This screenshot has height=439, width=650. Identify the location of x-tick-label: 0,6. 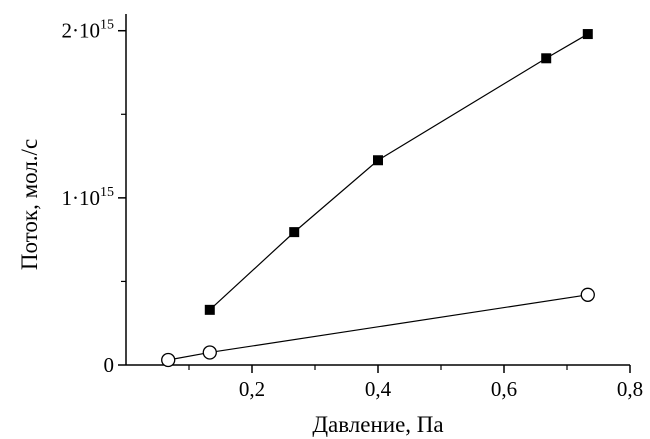
(504, 389).